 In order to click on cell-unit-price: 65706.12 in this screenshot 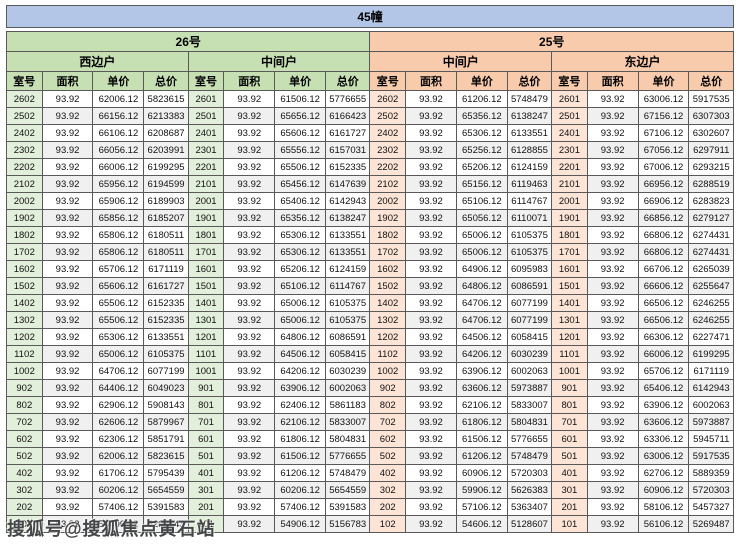, I will do `click(118, 269)`.